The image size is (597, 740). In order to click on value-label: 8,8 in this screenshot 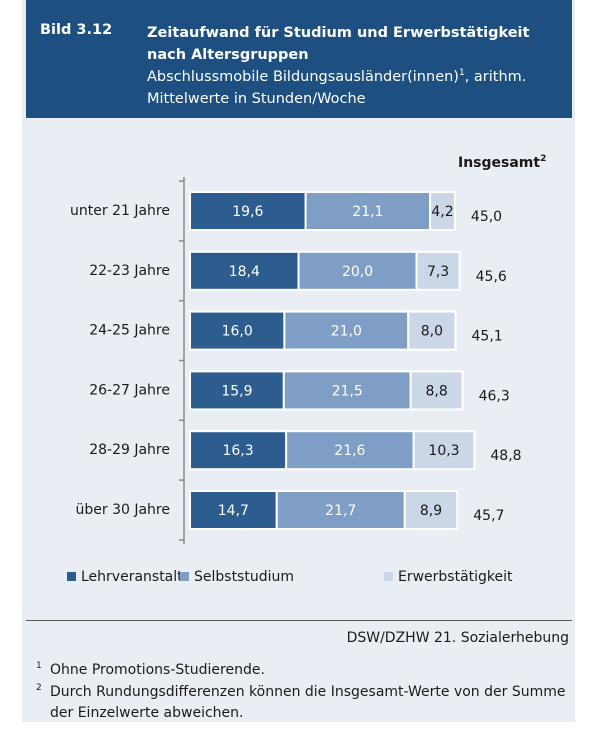, I will do `click(436, 391)`.